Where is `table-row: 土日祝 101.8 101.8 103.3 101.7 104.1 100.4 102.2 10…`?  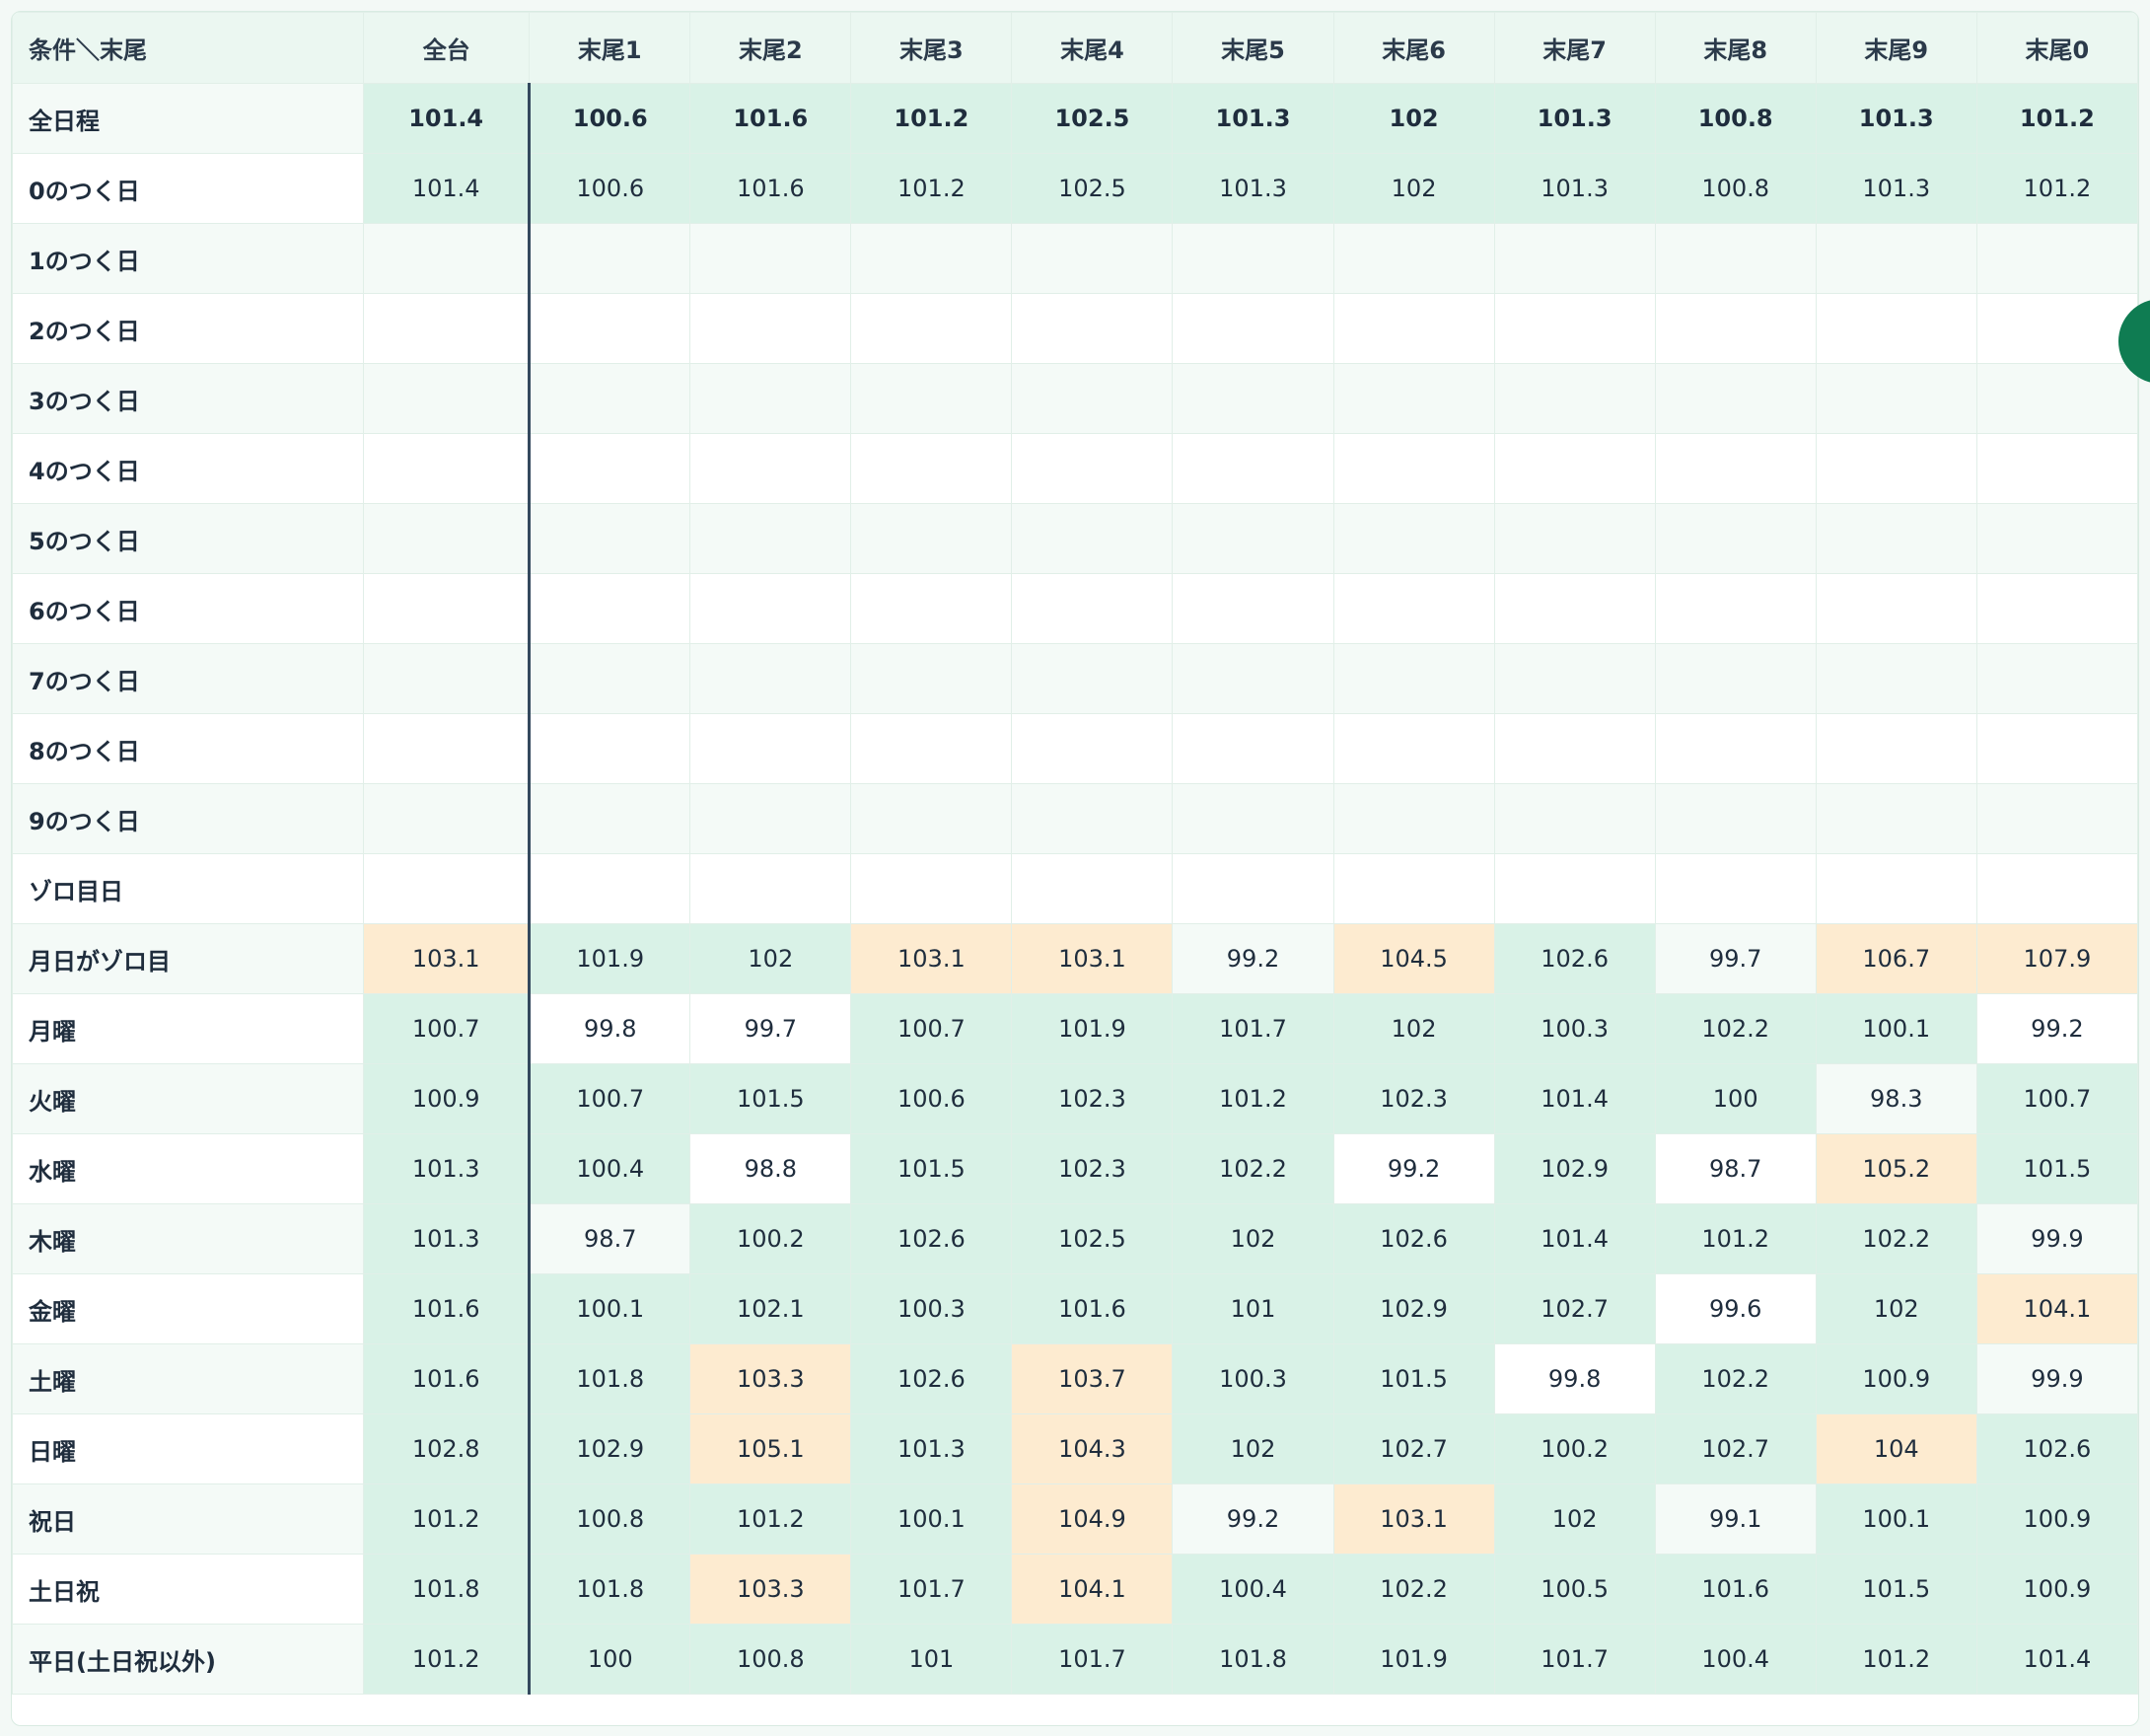 table-row: 土日祝 101.8 101.8 103.3 101.7 104.1 100.4 102.2 10… is located at coordinates (1075, 1590).